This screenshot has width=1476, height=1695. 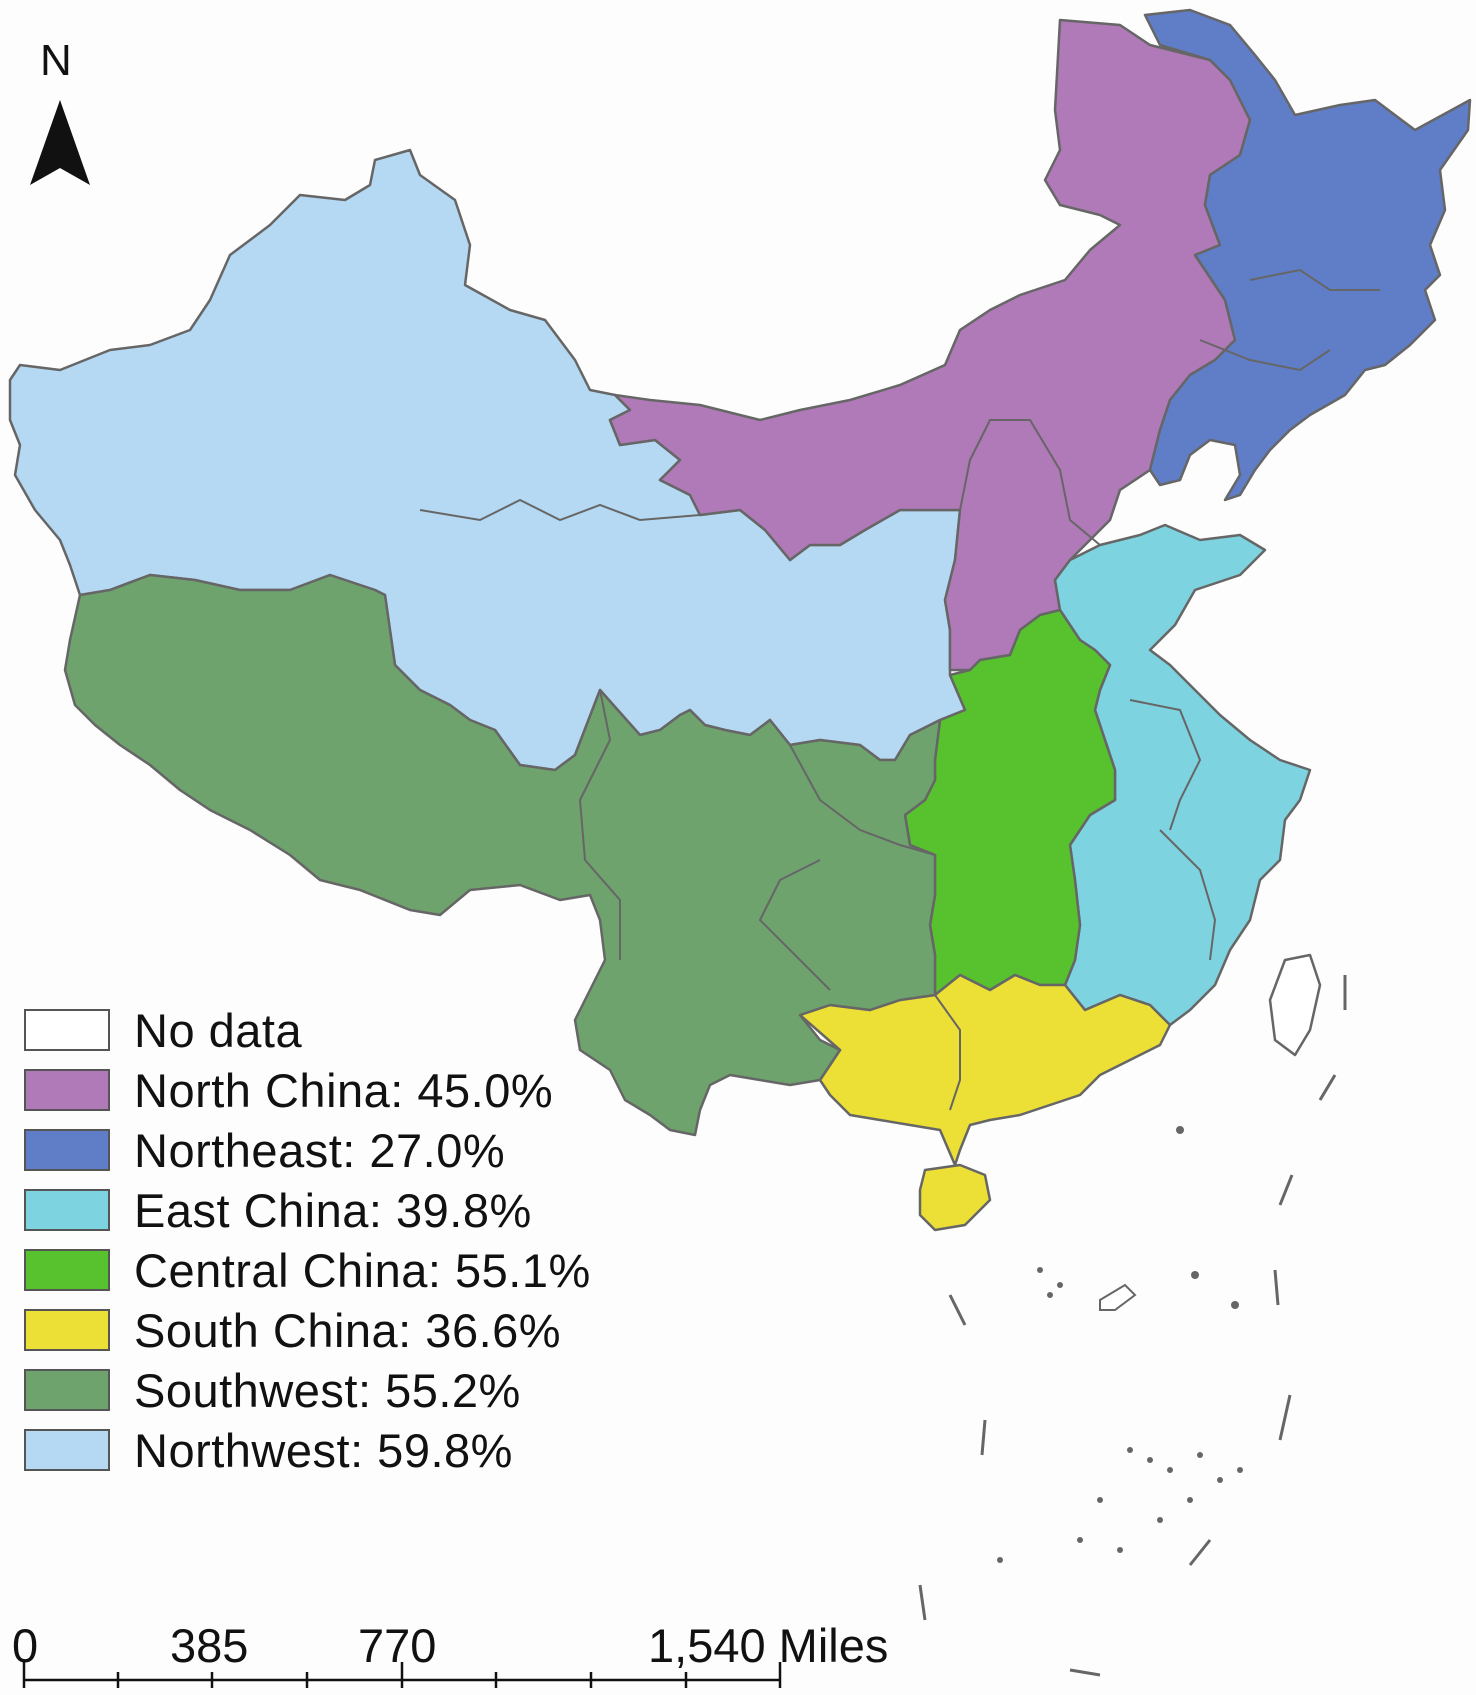 I want to click on legend-item-central-china: Central China: 55.1%, so click(x=307, y=1270).